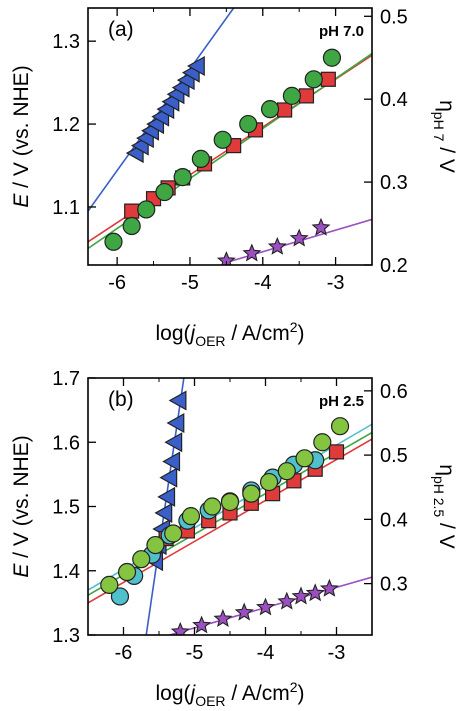 This screenshot has width=468, height=711. Describe the element at coordinates (121, 29) in the screenshot. I see `panel-label: (a)` at that location.